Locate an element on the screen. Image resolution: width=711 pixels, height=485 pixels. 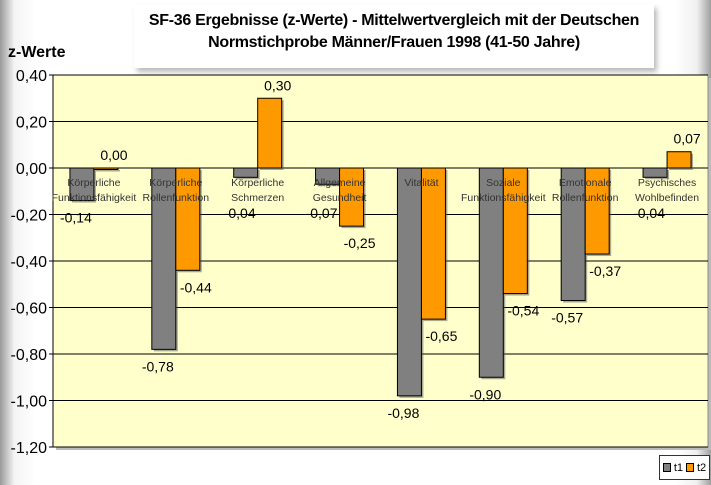
legend: t1 t2 is located at coordinates (684, 467).